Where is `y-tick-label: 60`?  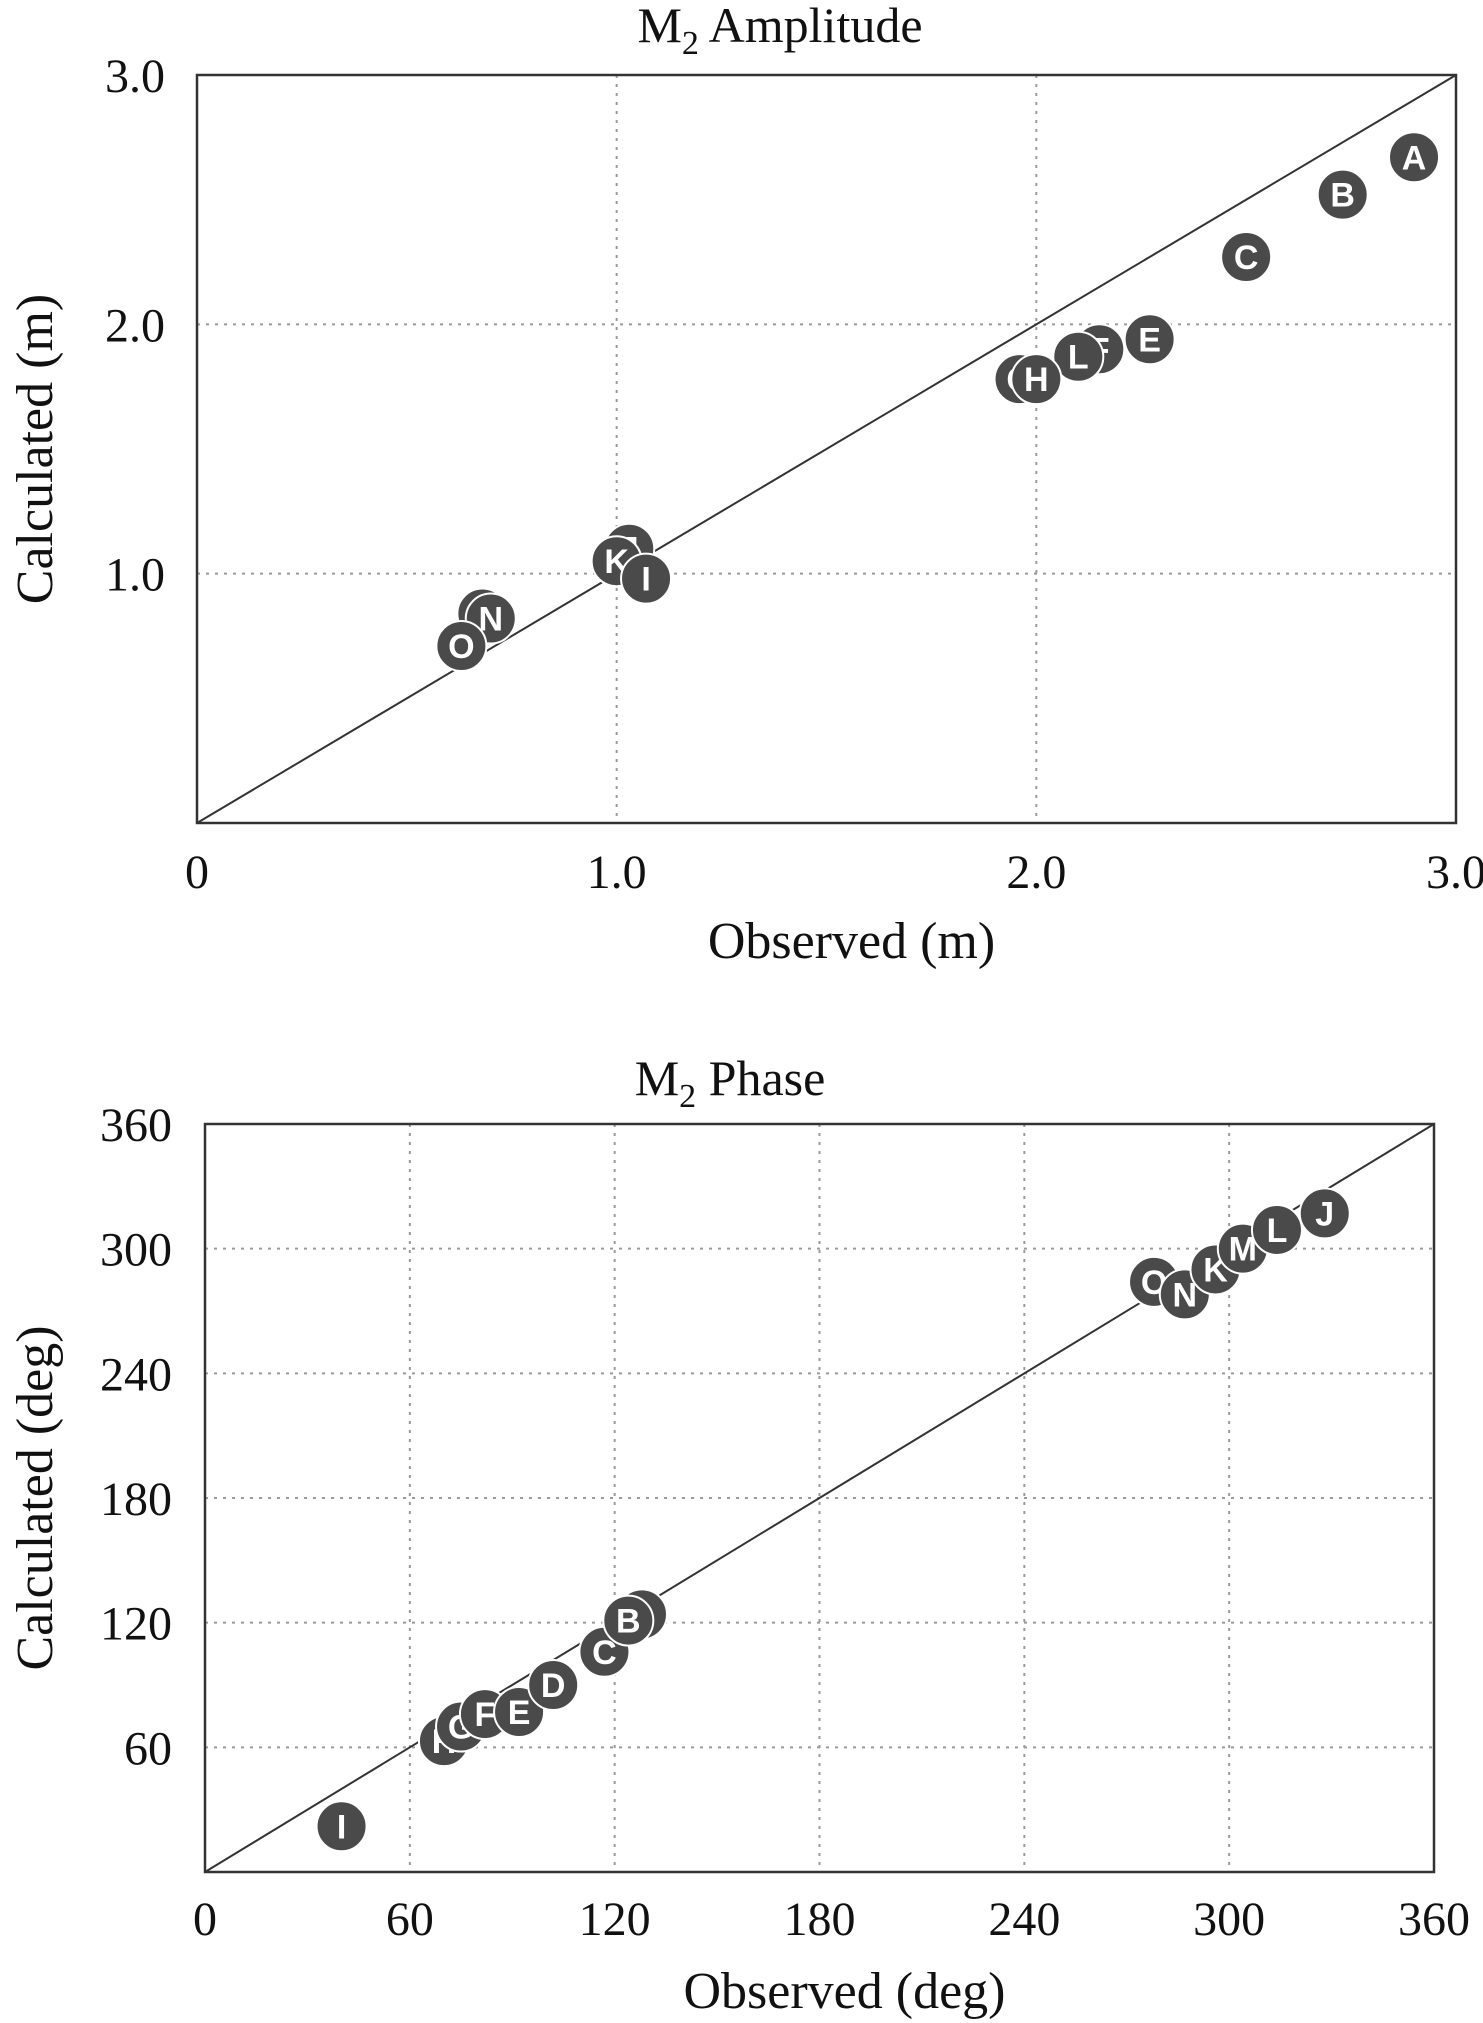
y-tick-label: 60 is located at coordinates (148, 1748).